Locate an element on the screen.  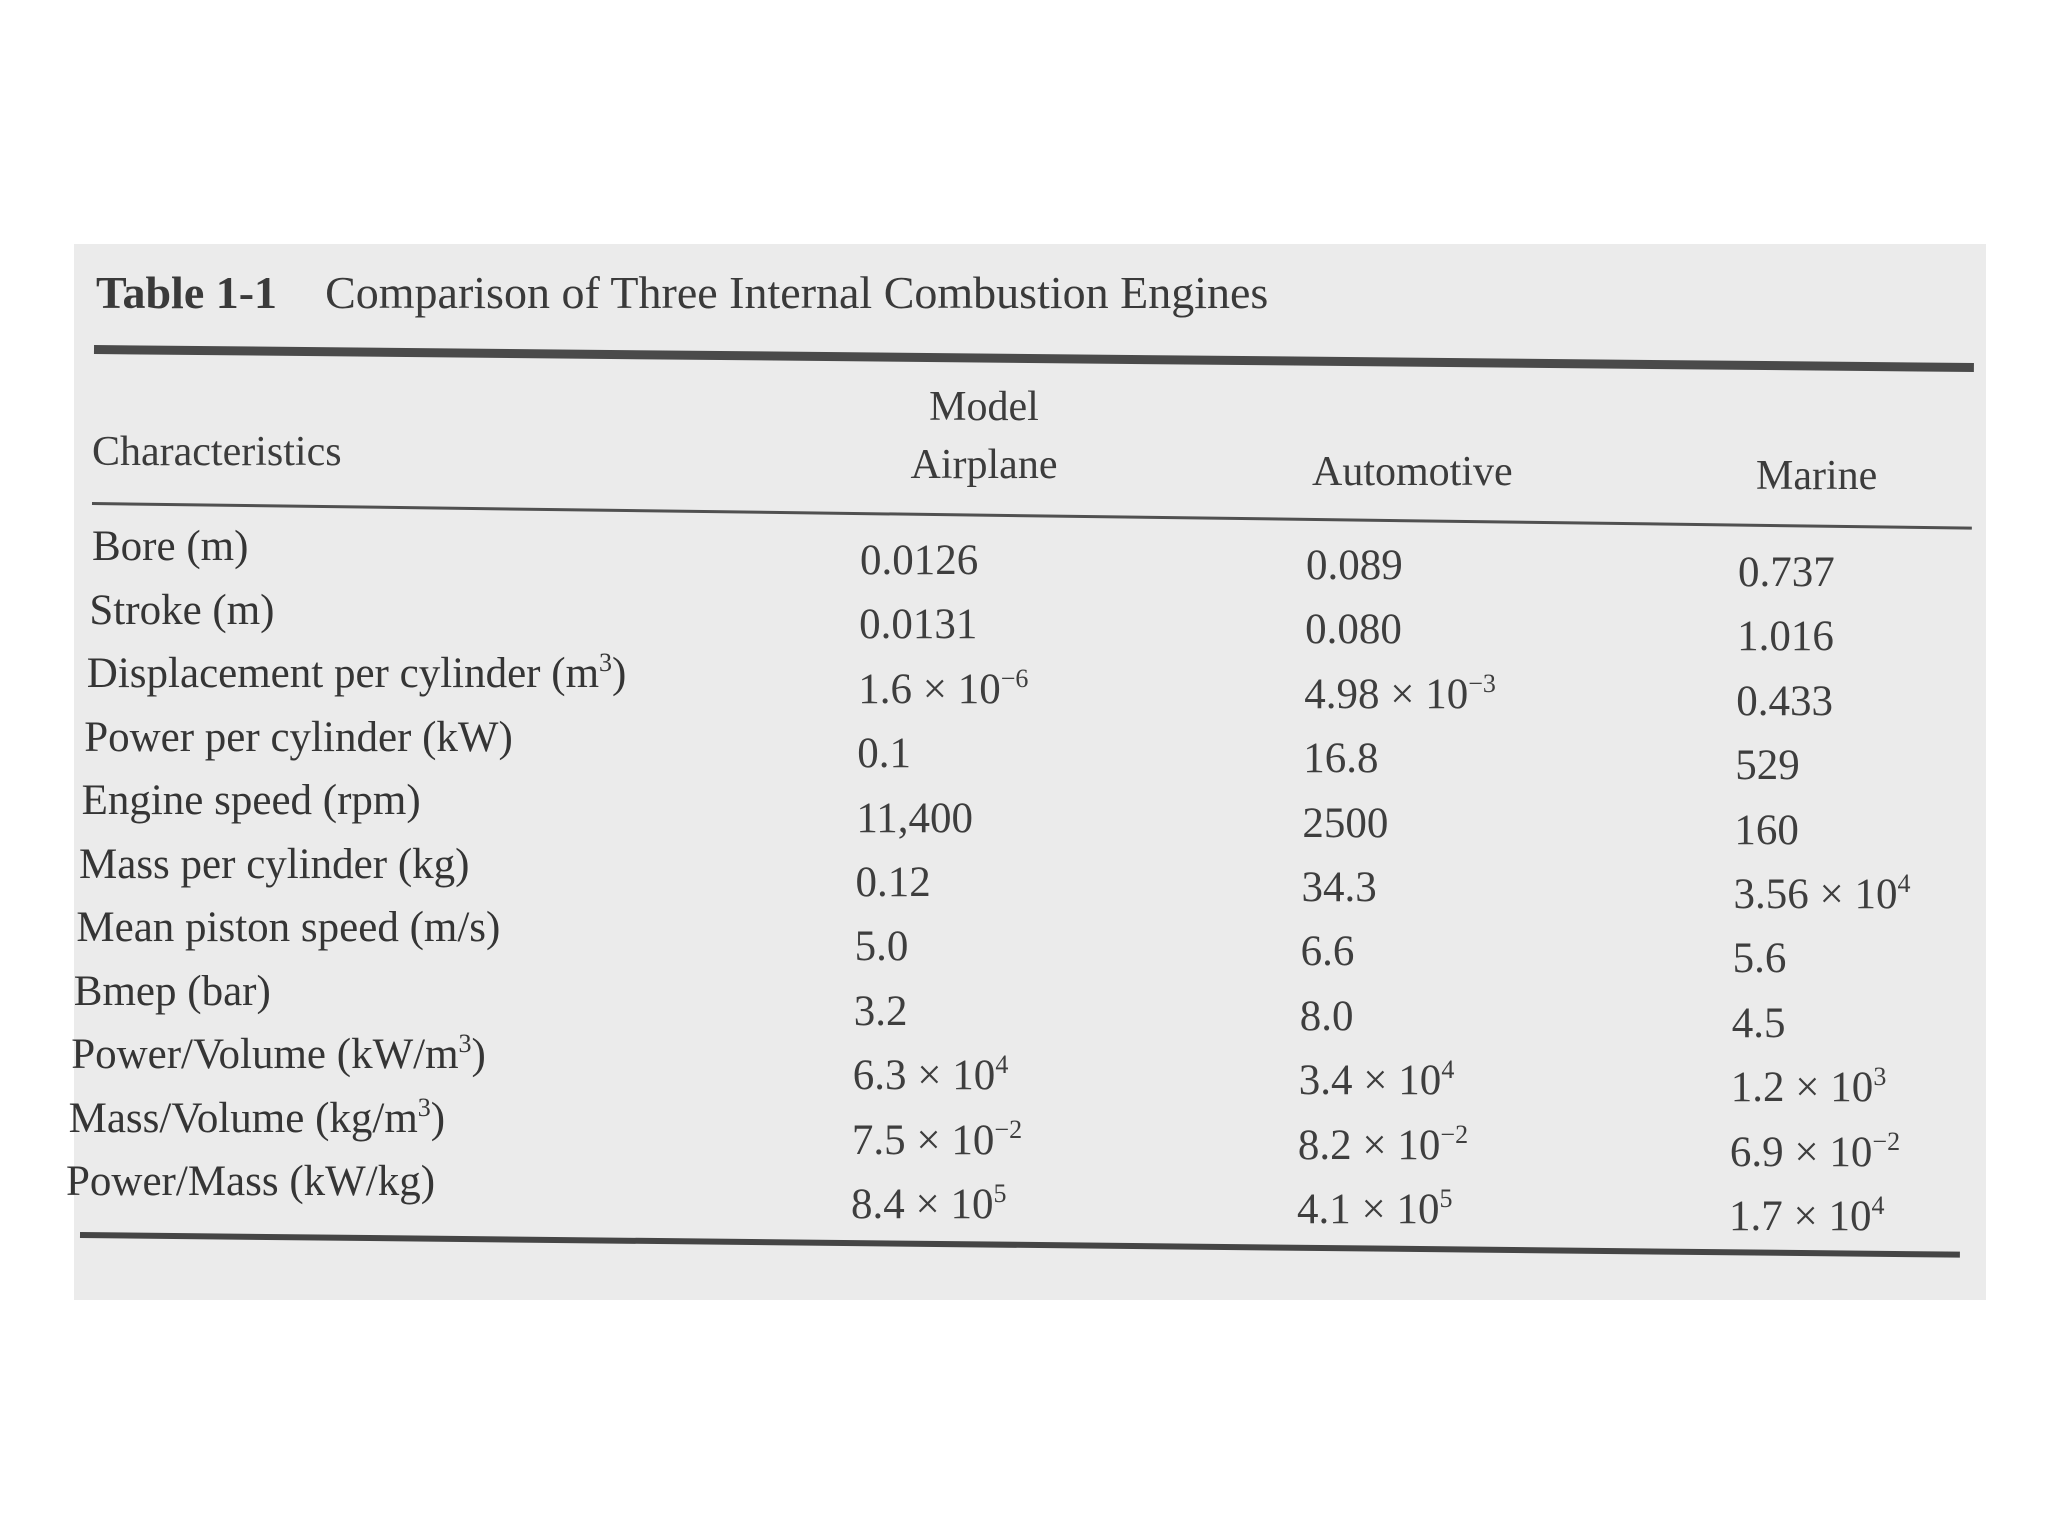
cell-marine-value: 5.6 is located at coordinates (1759, 959).